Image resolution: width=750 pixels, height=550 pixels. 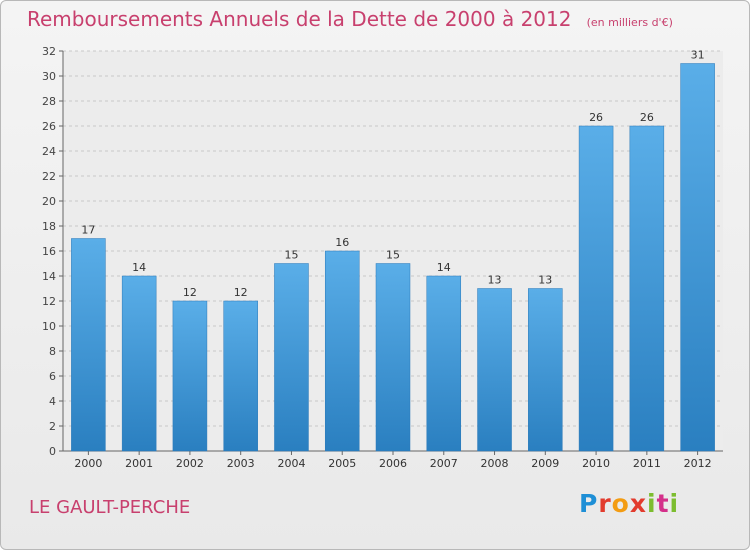 I want to click on data-label-2011: 26, so click(x=647, y=117).